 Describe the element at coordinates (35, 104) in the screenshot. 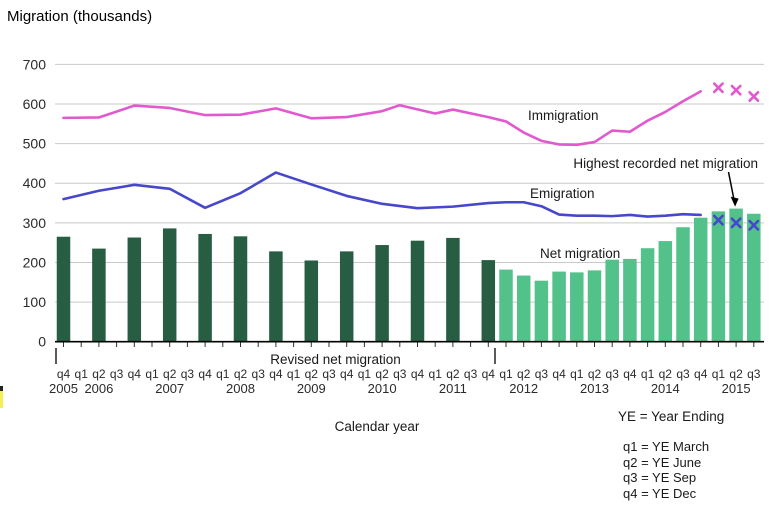

I see `y-tick-label: 600` at that location.